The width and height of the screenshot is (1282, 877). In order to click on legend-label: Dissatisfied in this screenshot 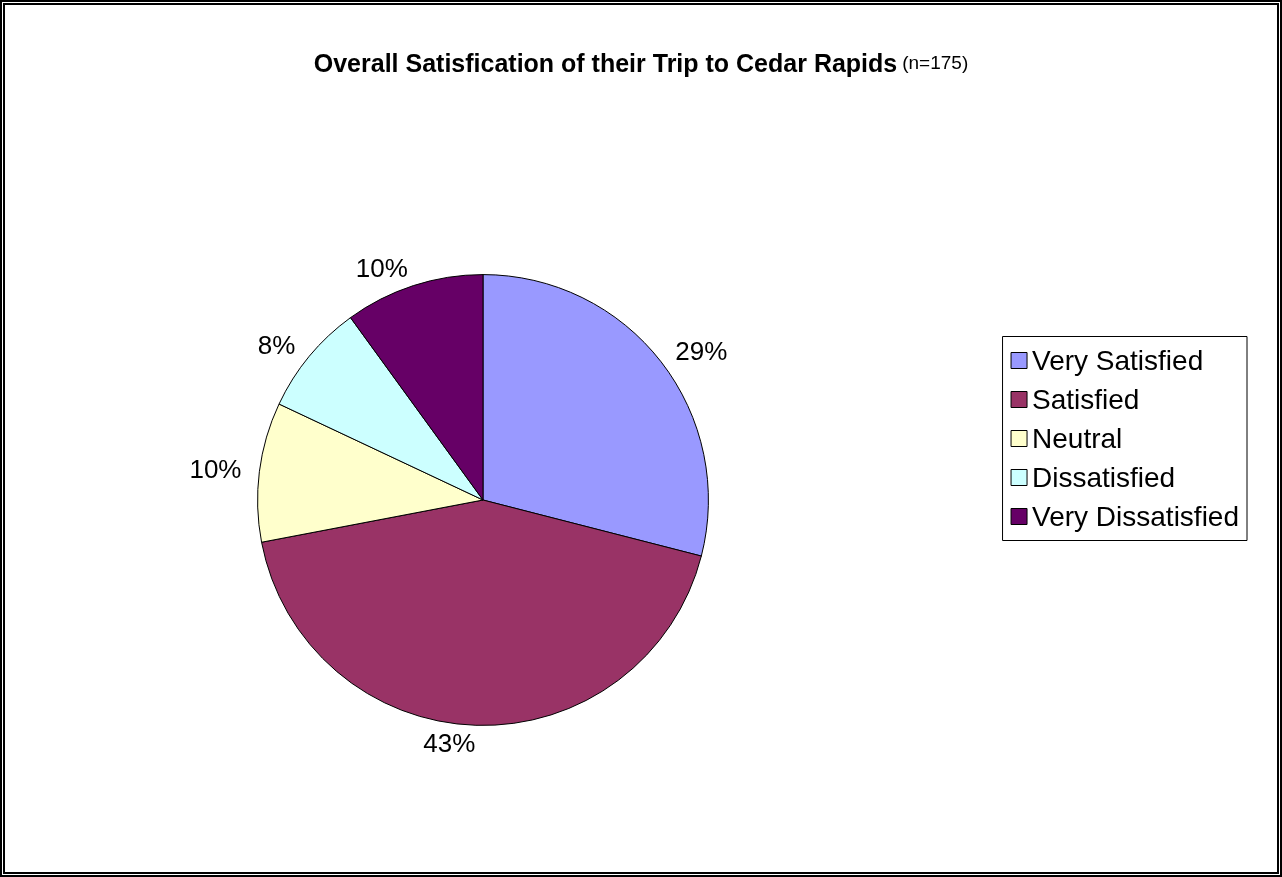, I will do `click(1104, 477)`.